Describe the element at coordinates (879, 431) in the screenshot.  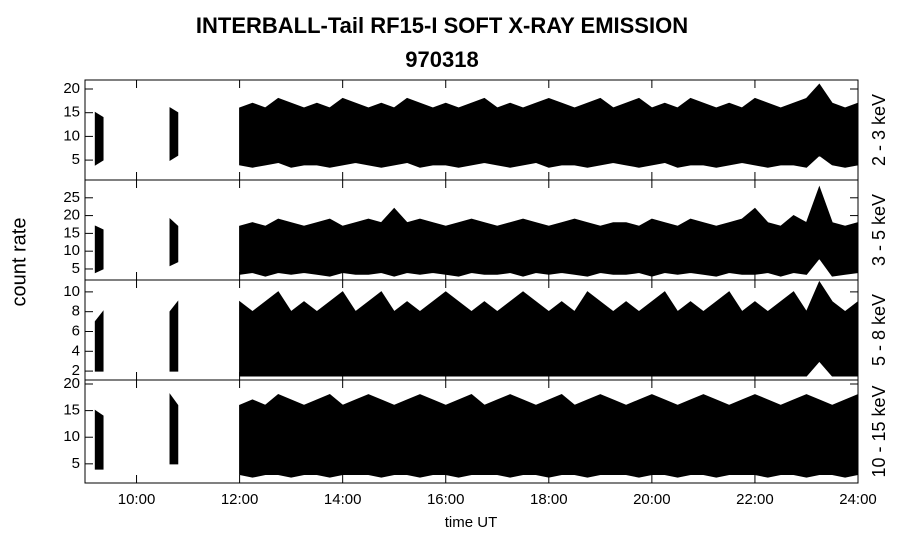
I see `panel-label: 10 - 15 keV` at that location.